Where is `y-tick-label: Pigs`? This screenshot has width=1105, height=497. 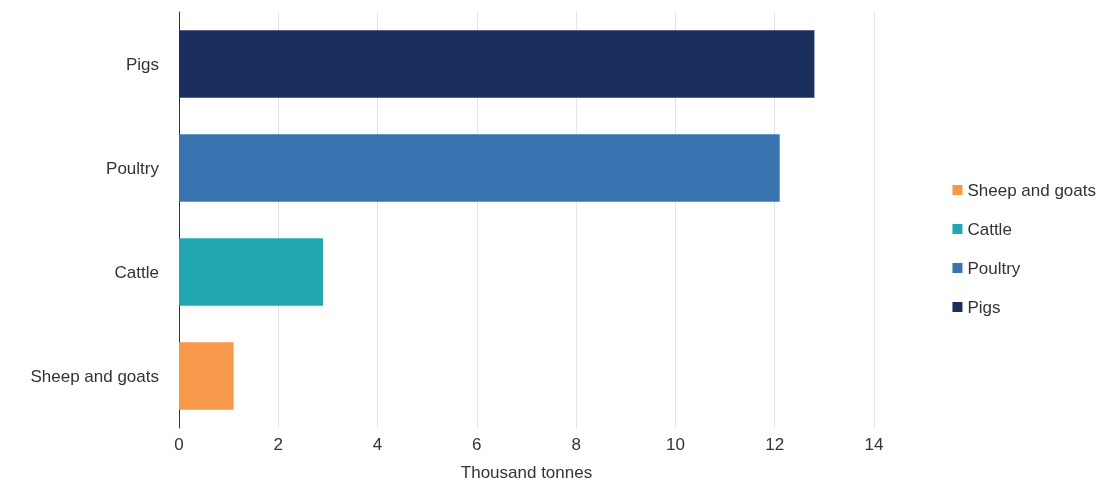 y-tick-label: Pigs is located at coordinates (142, 64).